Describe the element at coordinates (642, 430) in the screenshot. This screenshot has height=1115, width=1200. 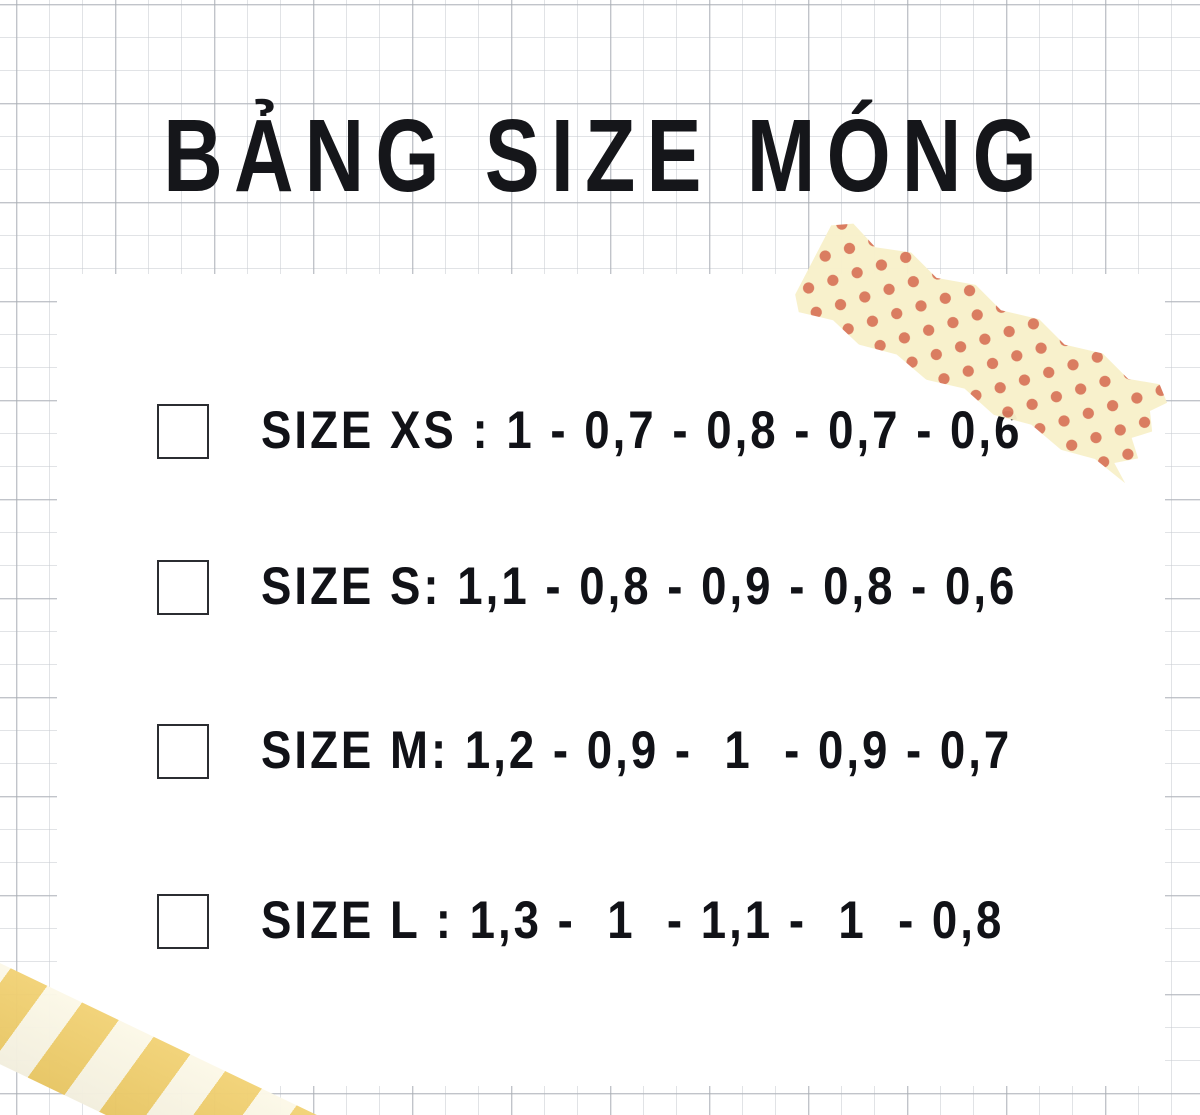
I see `size-row-label-xs: SIZE XS : 1 - 0,7 - 0,8 - 0,7 - 0,6` at that location.